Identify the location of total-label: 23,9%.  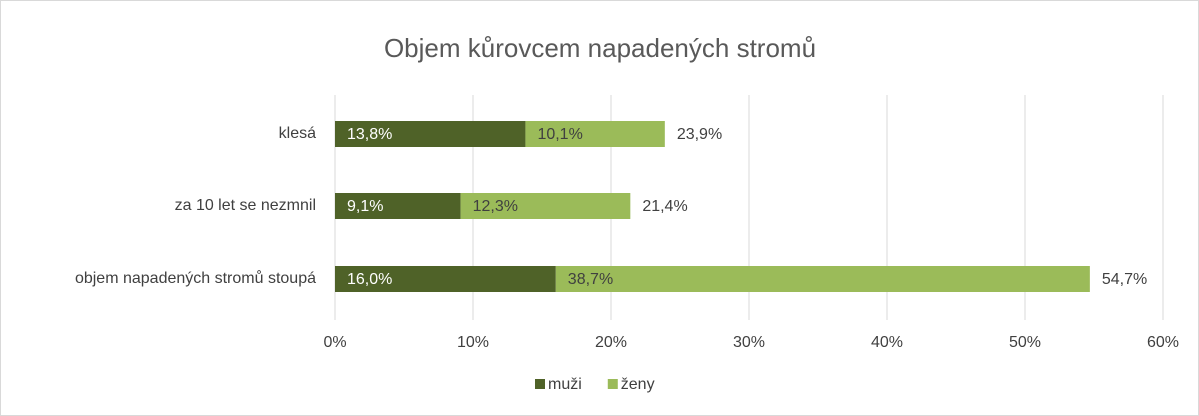
(699, 134).